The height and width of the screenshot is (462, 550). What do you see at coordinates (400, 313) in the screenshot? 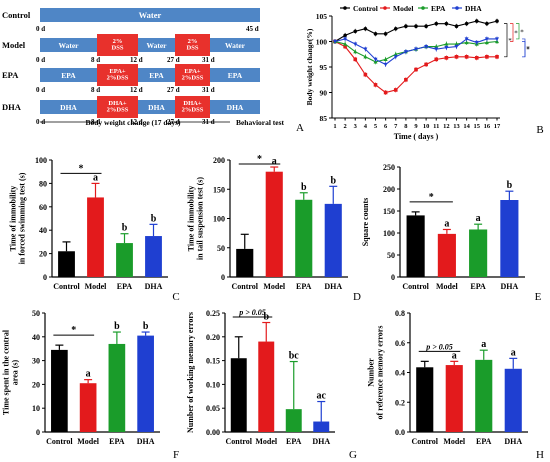
I see `y-tick-label: 0.8` at bounding box center [400, 313].